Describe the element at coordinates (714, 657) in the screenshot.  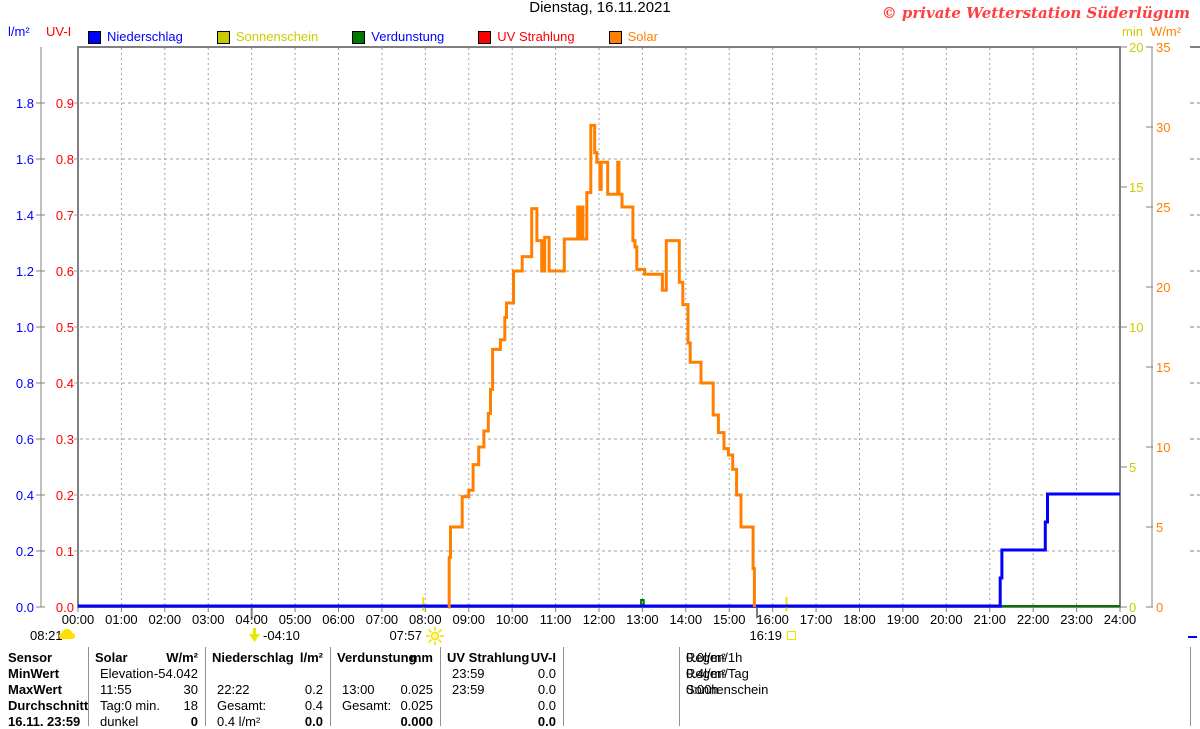
I see `table-extra-name: Regen/1h` at that location.